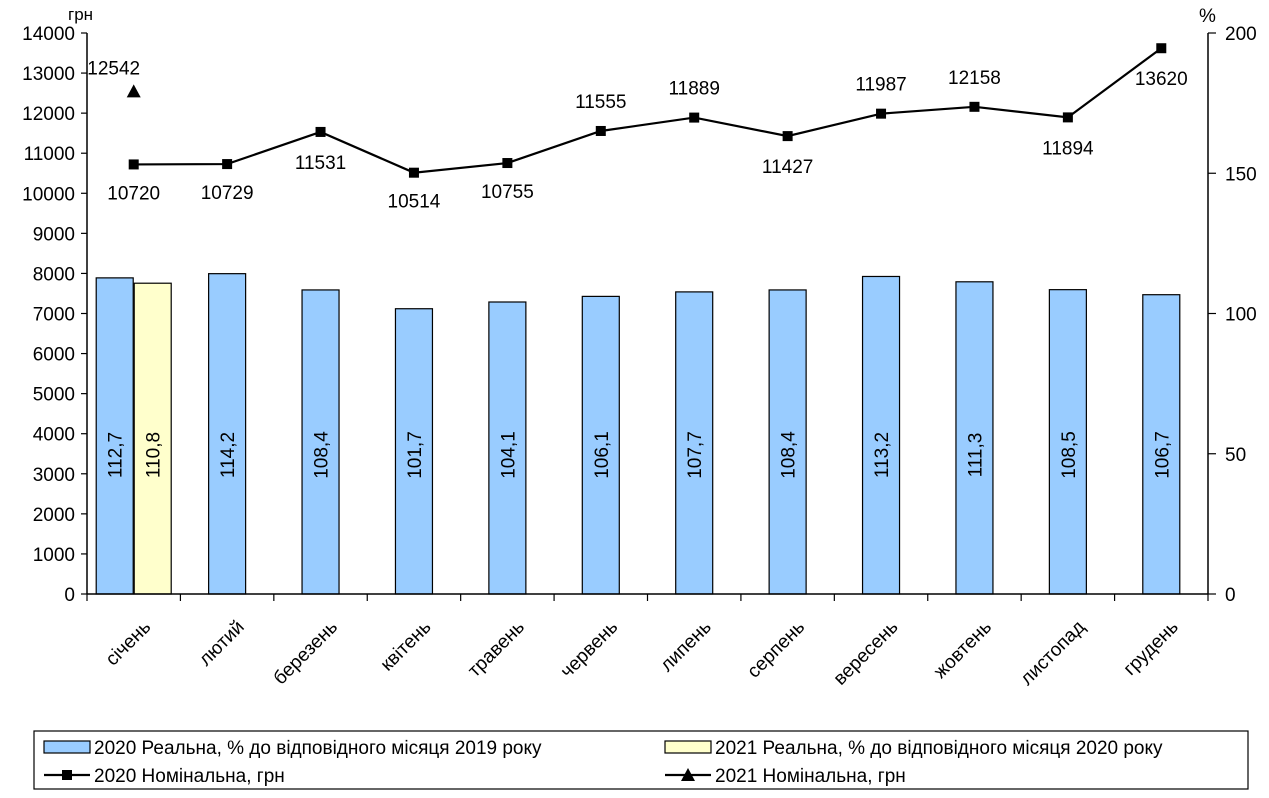 This screenshot has width=1269, height=798. I want to click on left-tick-label: 5000, so click(54, 395).